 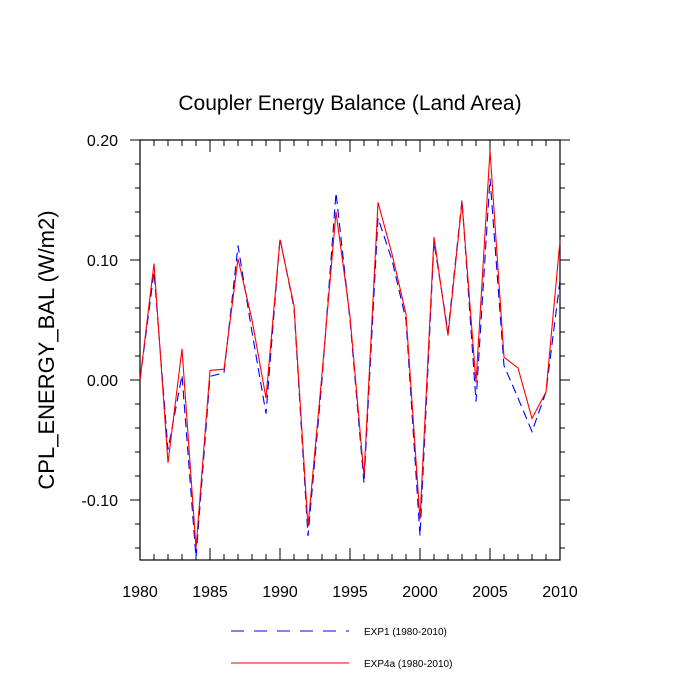 What do you see at coordinates (102, 381) in the screenshot?
I see `y-tick-label: 0.00` at bounding box center [102, 381].